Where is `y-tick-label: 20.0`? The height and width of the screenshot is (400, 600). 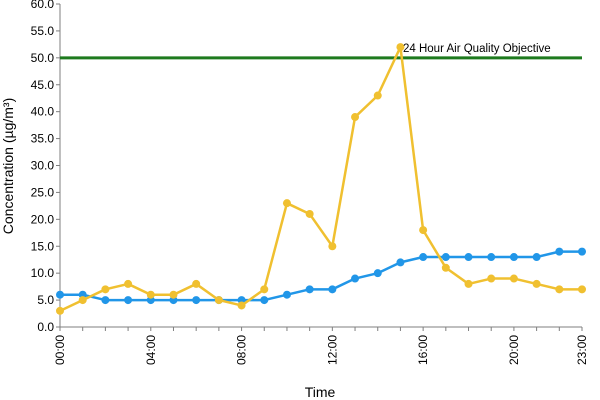
y-tick-label: 20.0 is located at coordinates (43, 219).